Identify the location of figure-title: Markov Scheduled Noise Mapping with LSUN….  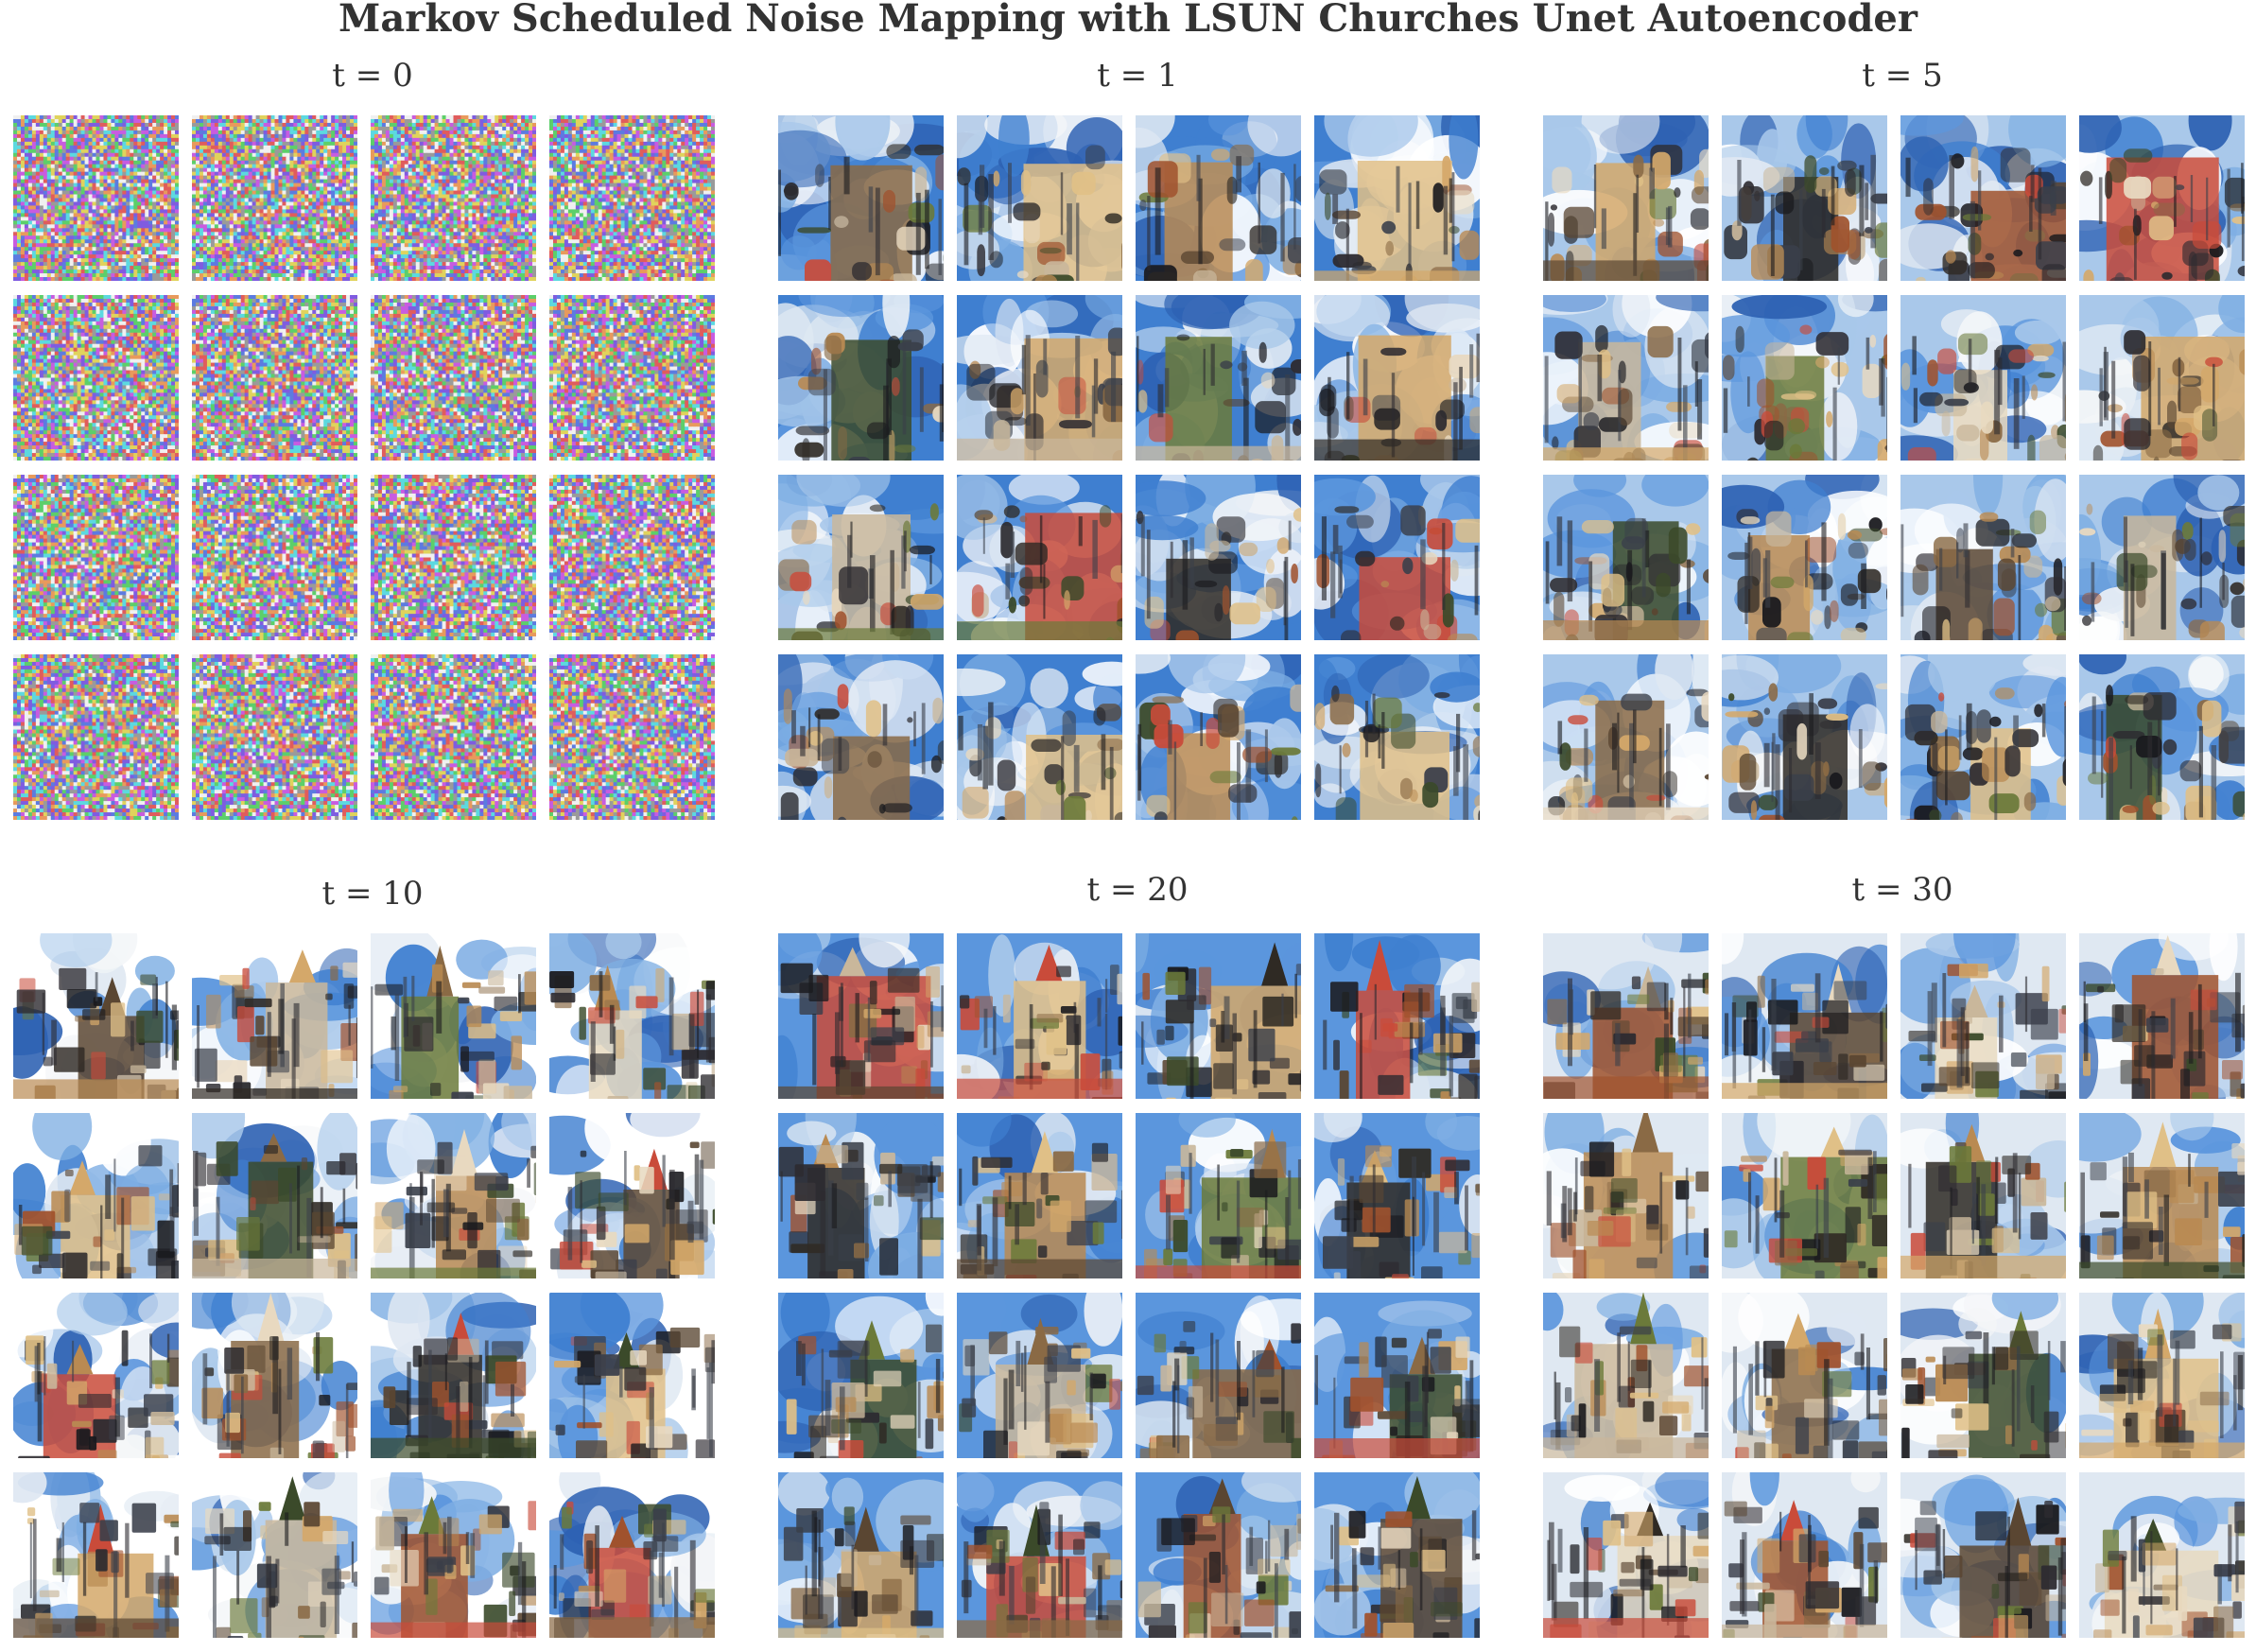
(1128, 19).